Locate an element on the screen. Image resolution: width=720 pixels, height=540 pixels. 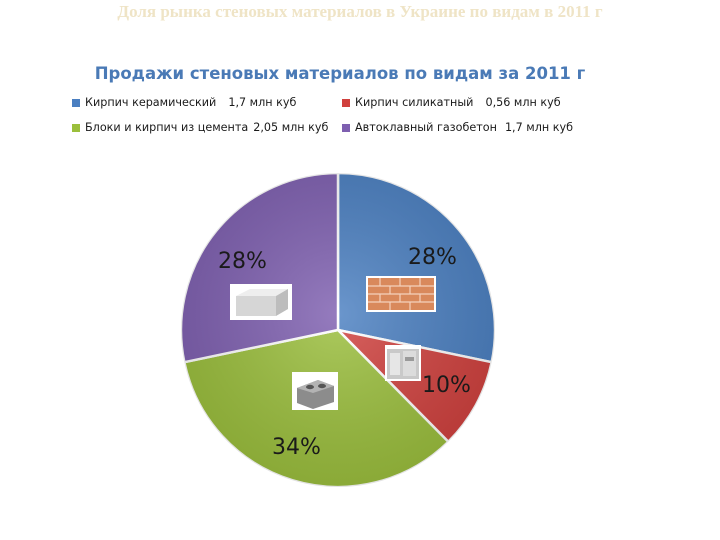
legend-item-ceramic-brick: Кирпич керамический 1,7 млн куб is located at coordinates (184, 102).